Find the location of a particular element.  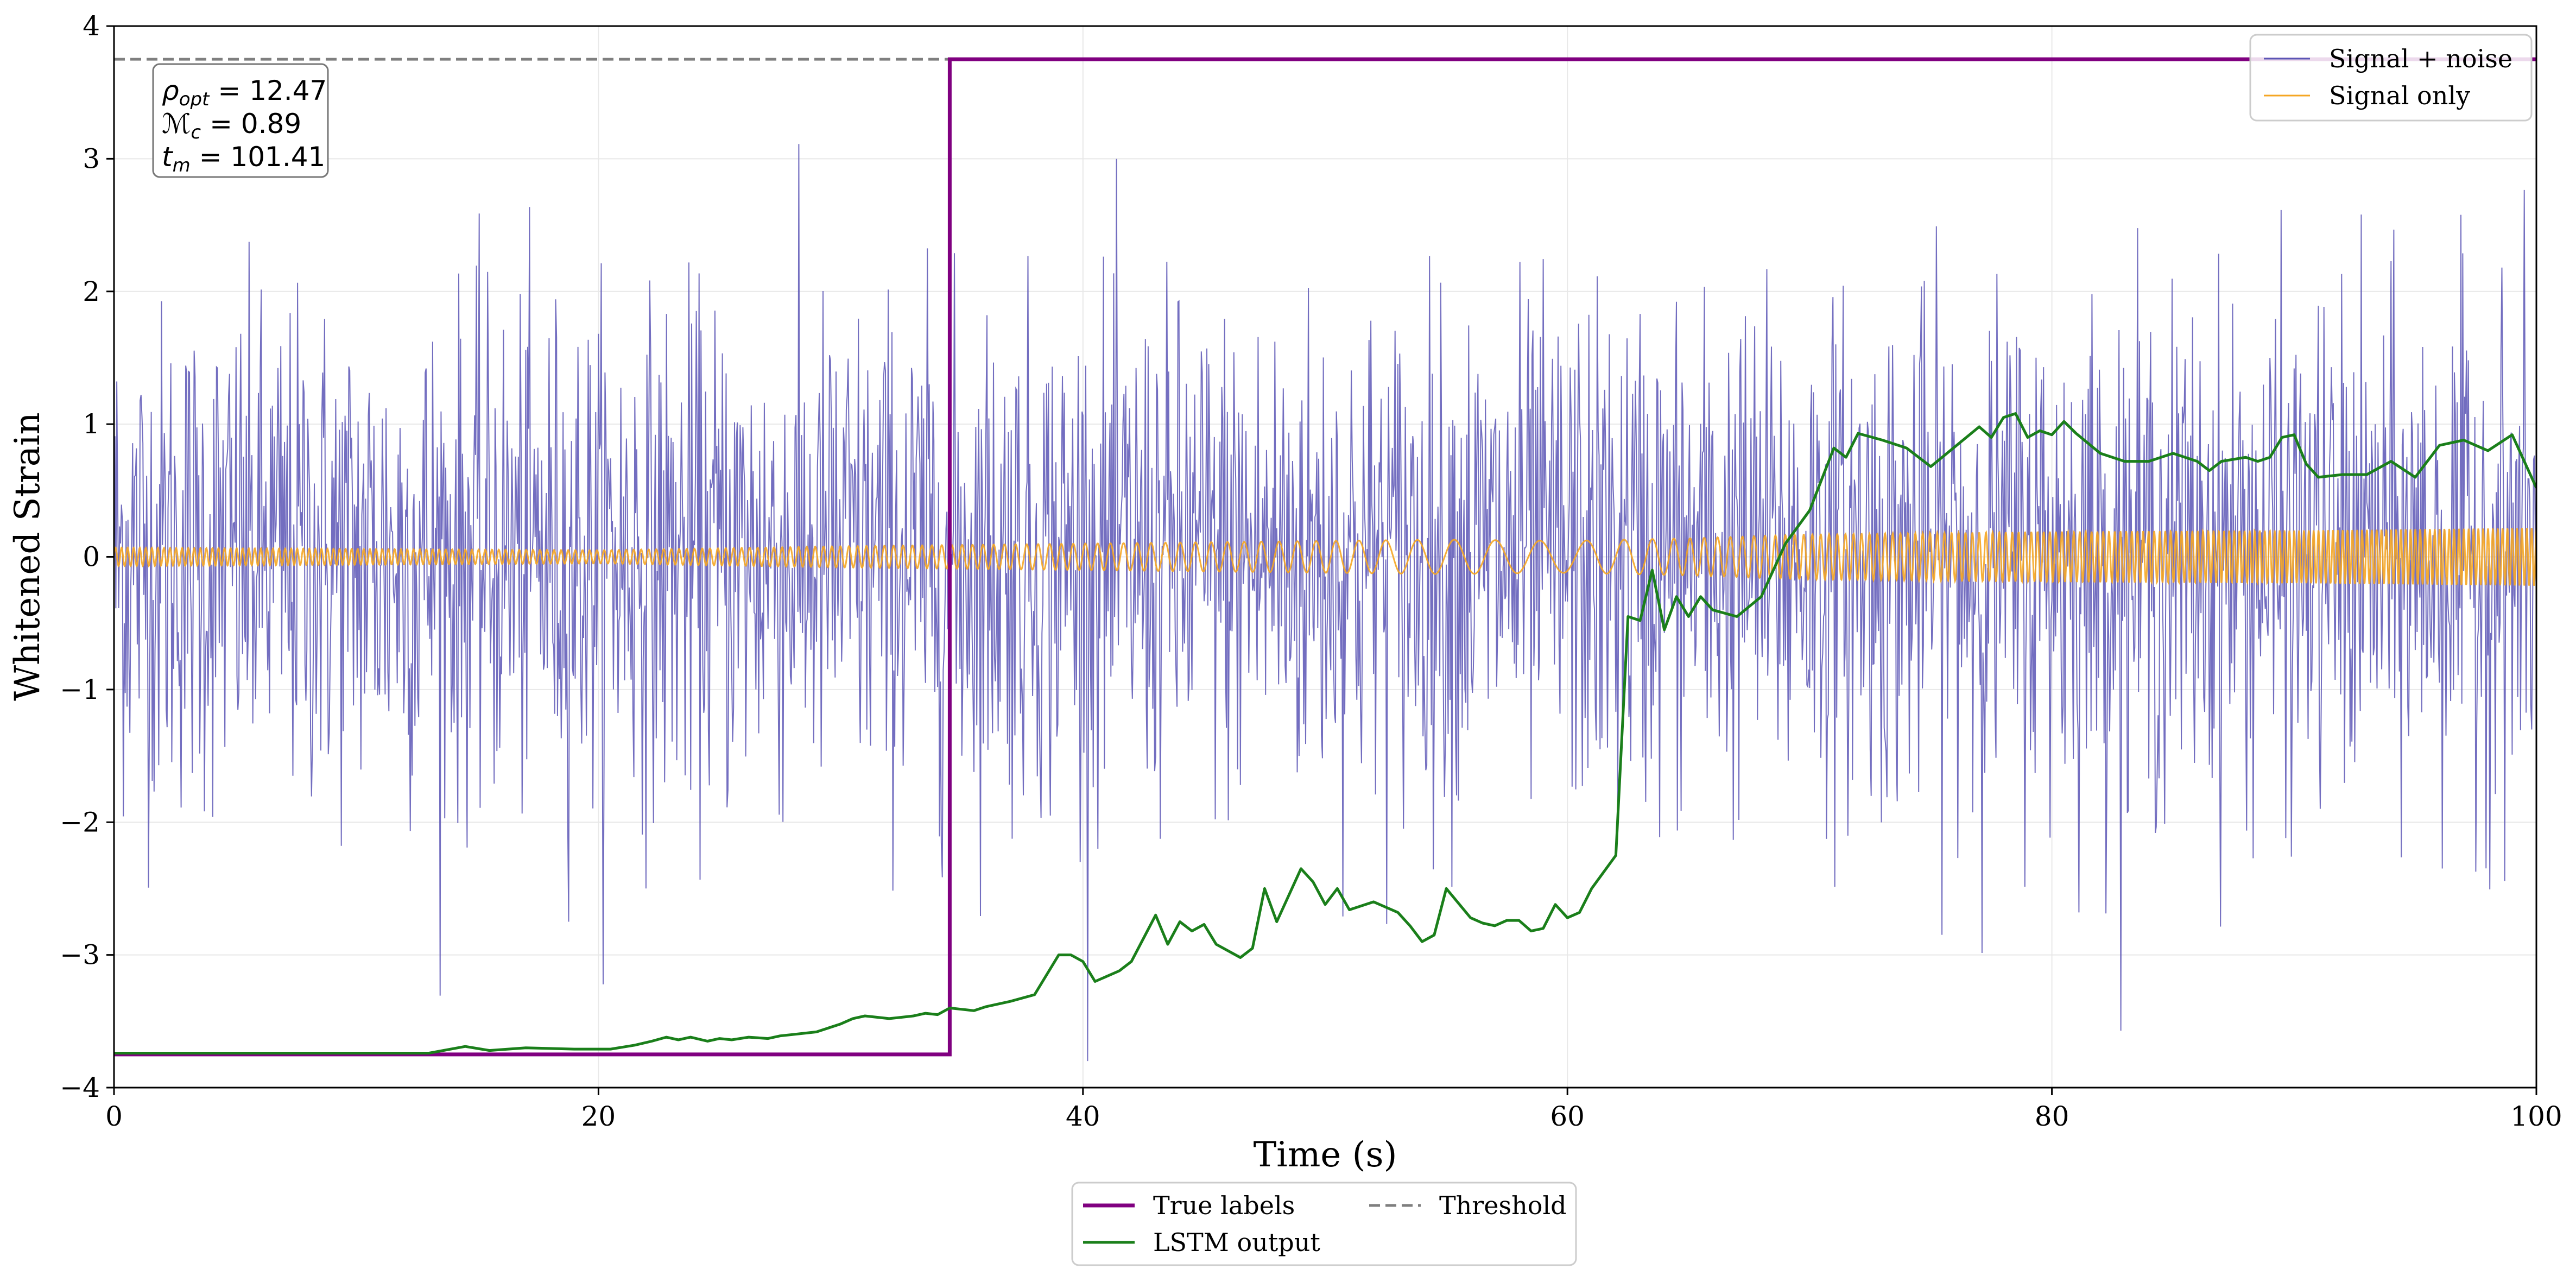

annotation-mc-symbol: ℳ is located at coordinates (176, 124).